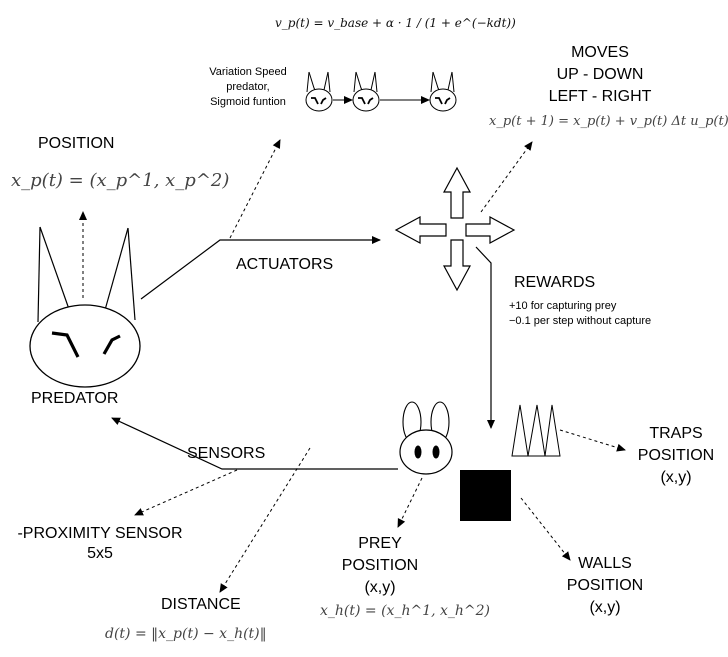 The height and width of the screenshot is (657, 728). What do you see at coordinates (226, 453) in the screenshot?
I see `sensors-label: SENSORS` at bounding box center [226, 453].